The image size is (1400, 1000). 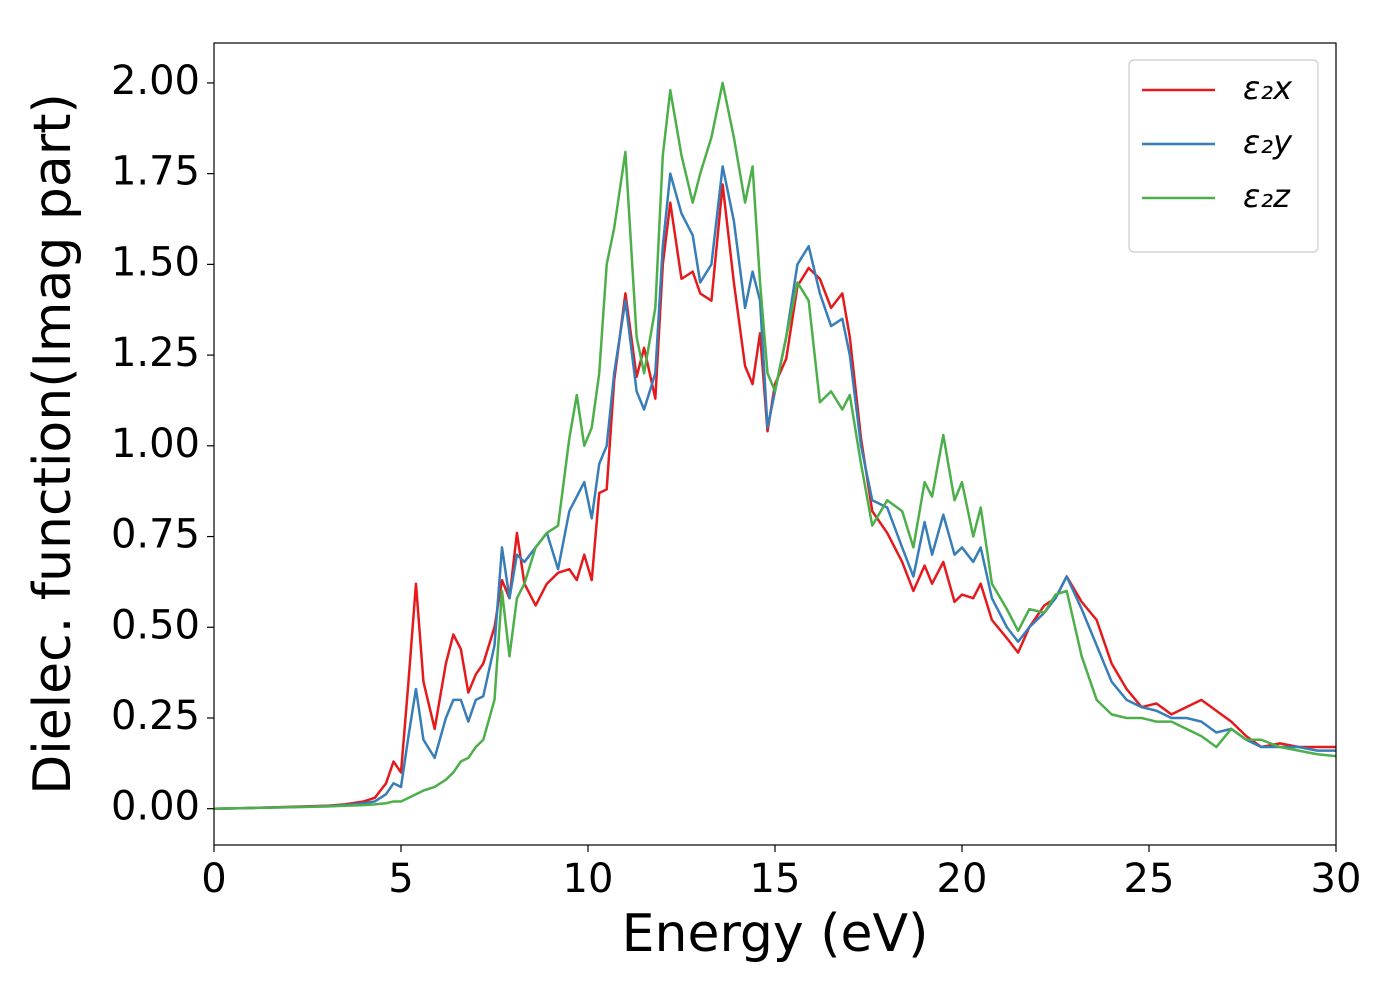 What do you see at coordinates (1267, 196) in the screenshot?
I see `legend-label: ε₂z` at bounding box center [1267, 196].